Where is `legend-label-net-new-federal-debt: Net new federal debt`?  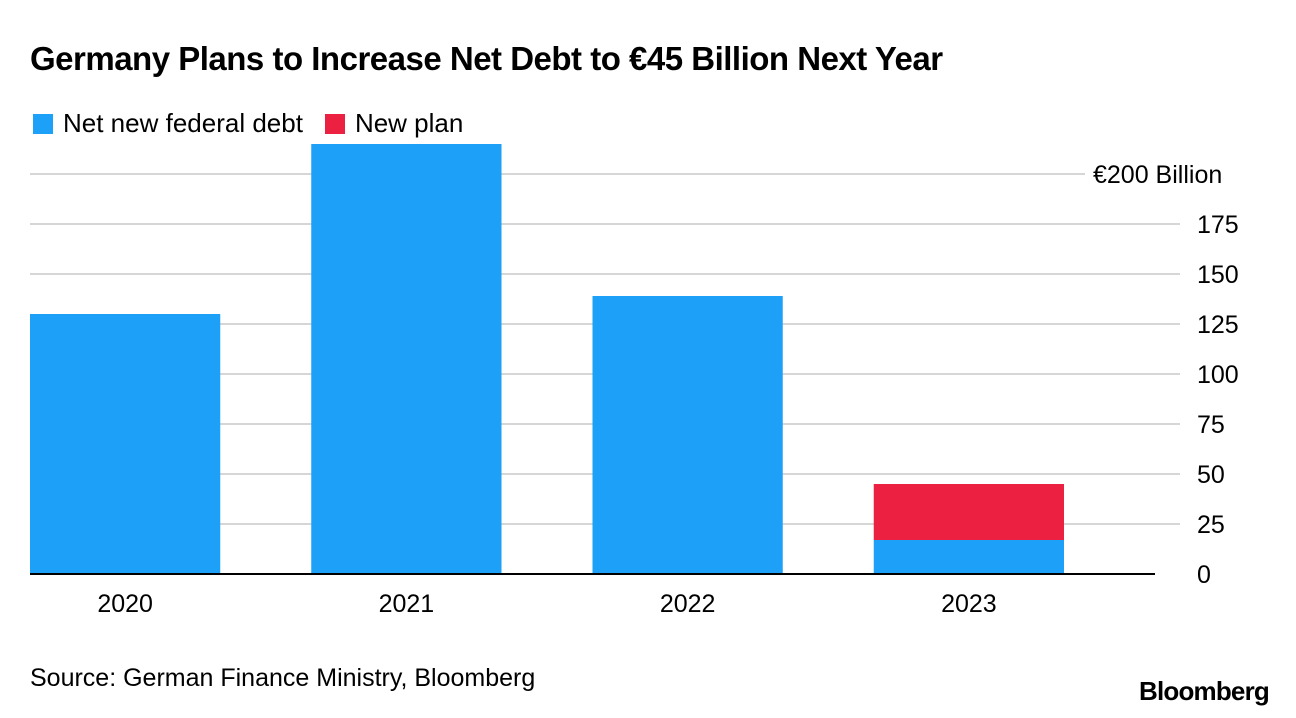 legend-label-net-new-federal-debt: Net new federal debt is located at coordinates (183, 123).